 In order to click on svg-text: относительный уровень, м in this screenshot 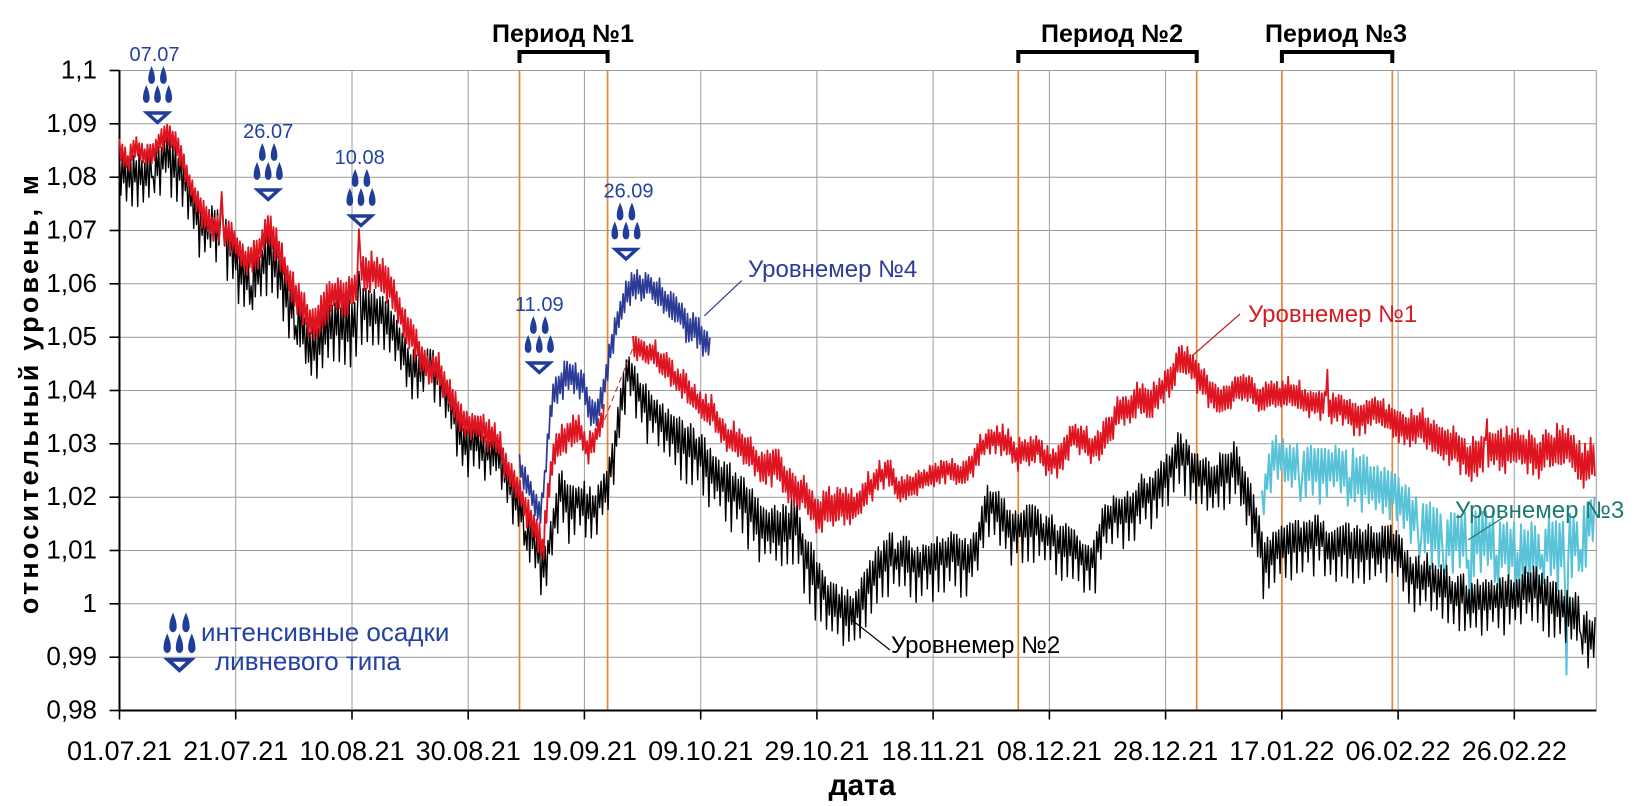, I will do `click(29, 393)`.